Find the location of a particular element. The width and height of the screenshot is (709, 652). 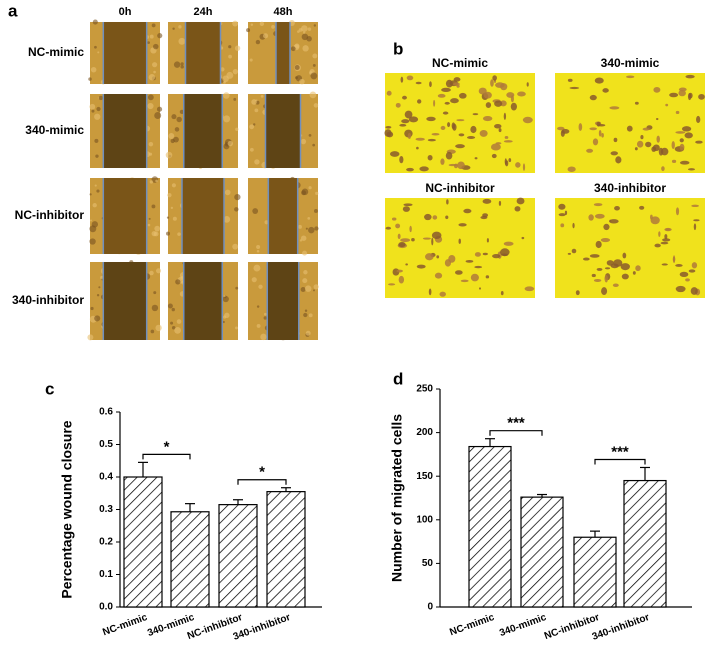

image-label: NC-mimic is located at coordinates (460, 63).